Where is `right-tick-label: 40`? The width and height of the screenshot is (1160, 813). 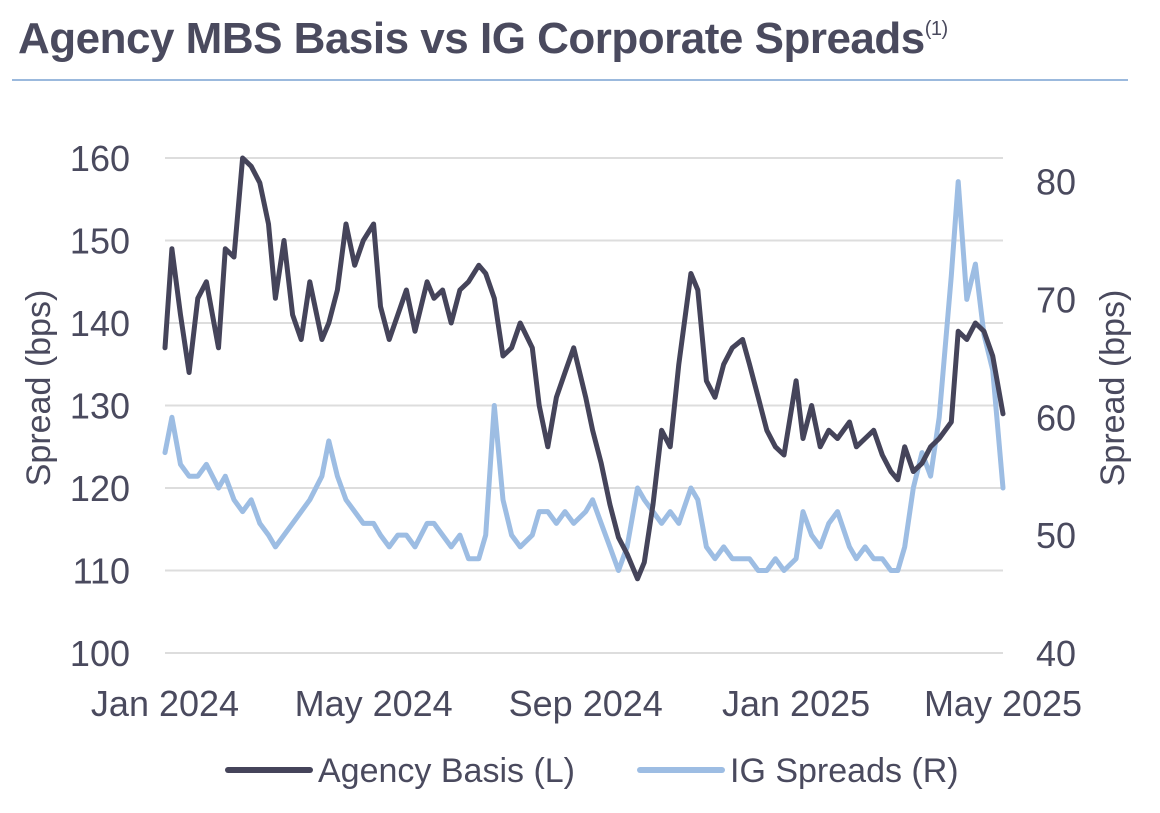
right-tick-label: 40 is located at coordinates (1056, 653).